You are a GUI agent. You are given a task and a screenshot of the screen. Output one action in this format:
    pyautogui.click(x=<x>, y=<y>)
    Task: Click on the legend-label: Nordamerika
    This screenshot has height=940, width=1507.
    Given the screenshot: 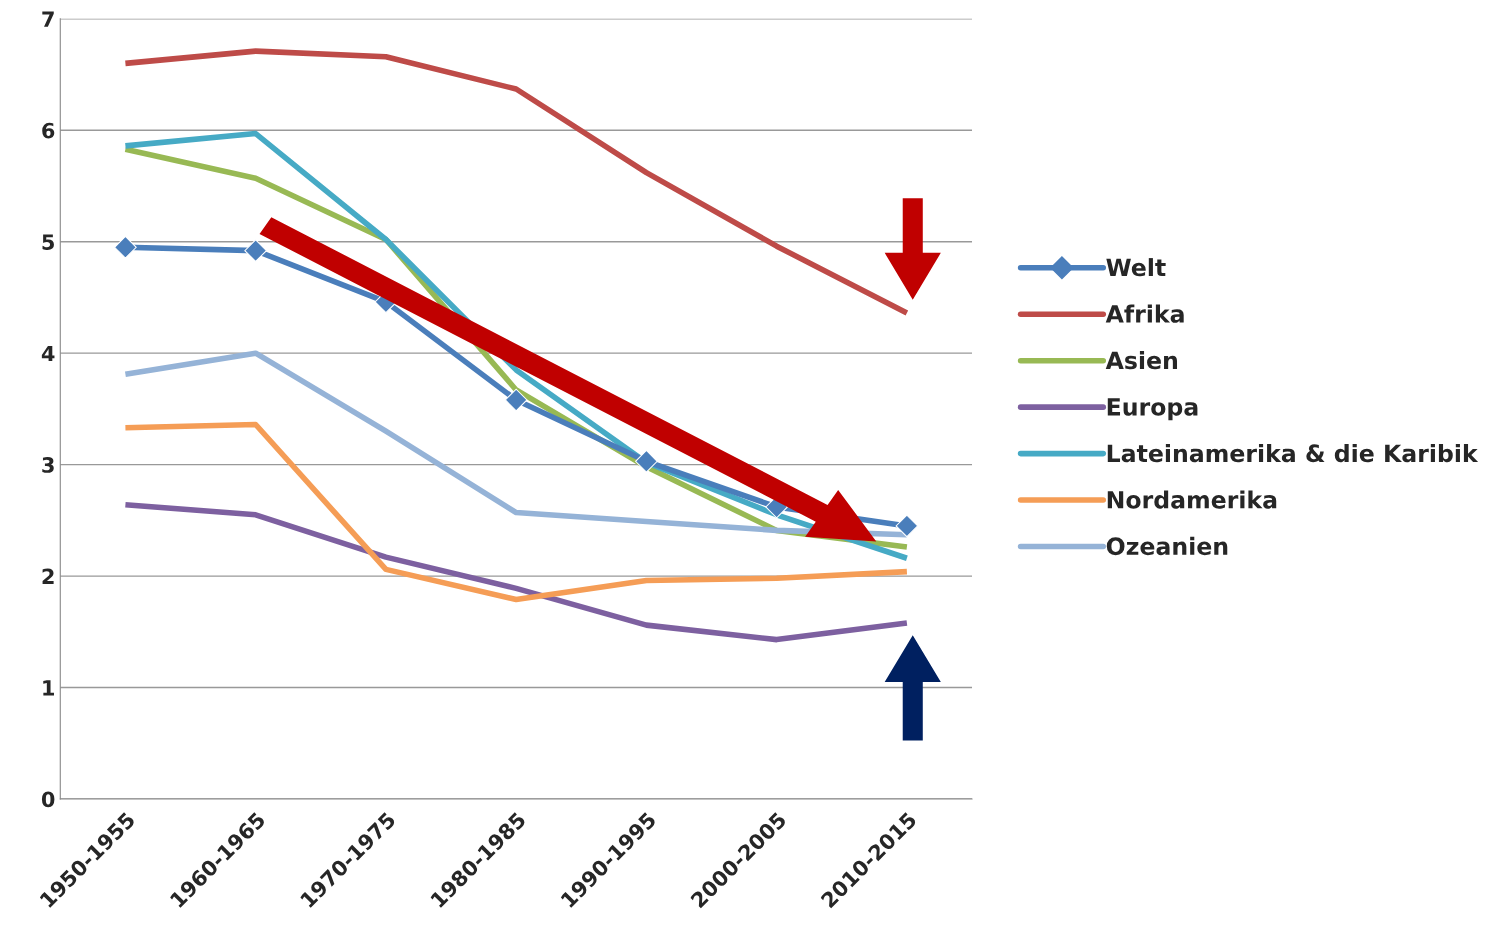 What is the action you would take?
    pyautogui.click(x=1192, y=499)
    